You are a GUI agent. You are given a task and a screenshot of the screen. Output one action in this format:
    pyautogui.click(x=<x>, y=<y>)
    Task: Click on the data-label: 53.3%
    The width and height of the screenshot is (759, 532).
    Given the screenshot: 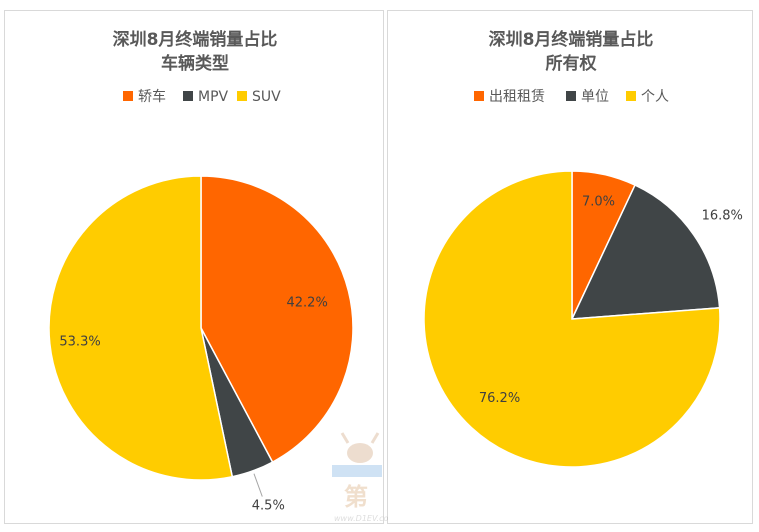 What is the action you would take?
    pyautogui.click(x=79, y=342)
    